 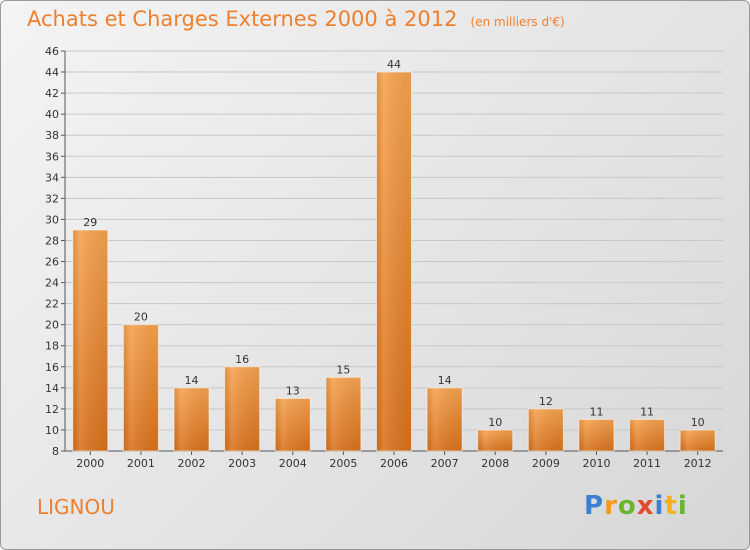 I want to click on x-tick-label: 2010, so click(x=596, y=463).